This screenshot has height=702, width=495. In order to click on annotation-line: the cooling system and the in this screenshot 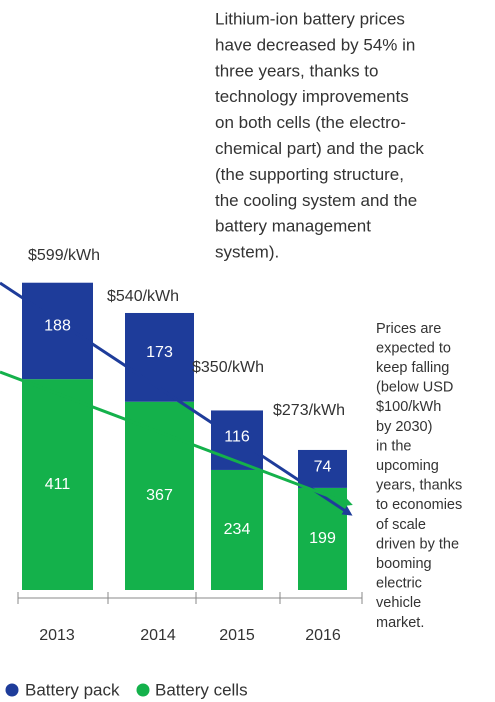, I will do `click(316, 200)`.